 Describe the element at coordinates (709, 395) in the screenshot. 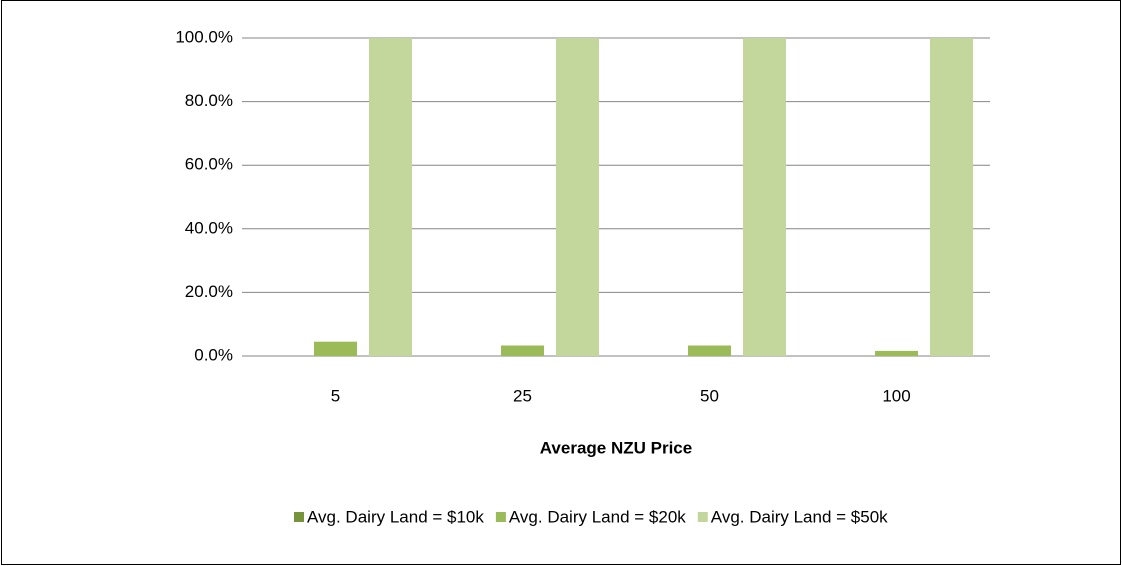

I see `x-tick-label: 50` at that location.